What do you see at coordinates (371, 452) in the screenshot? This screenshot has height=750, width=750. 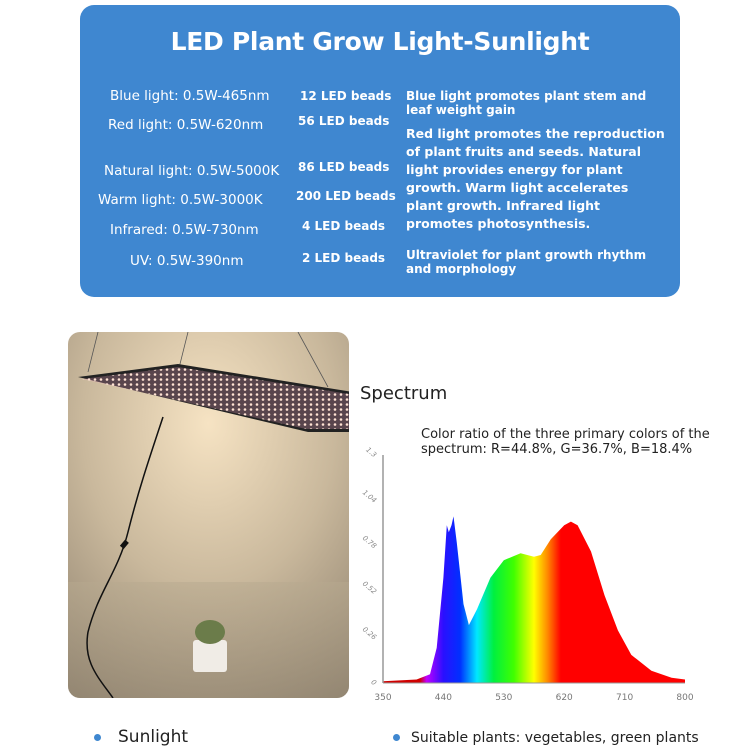 I see `y-tick-label: 1.3` at bounding box center [371, 452].